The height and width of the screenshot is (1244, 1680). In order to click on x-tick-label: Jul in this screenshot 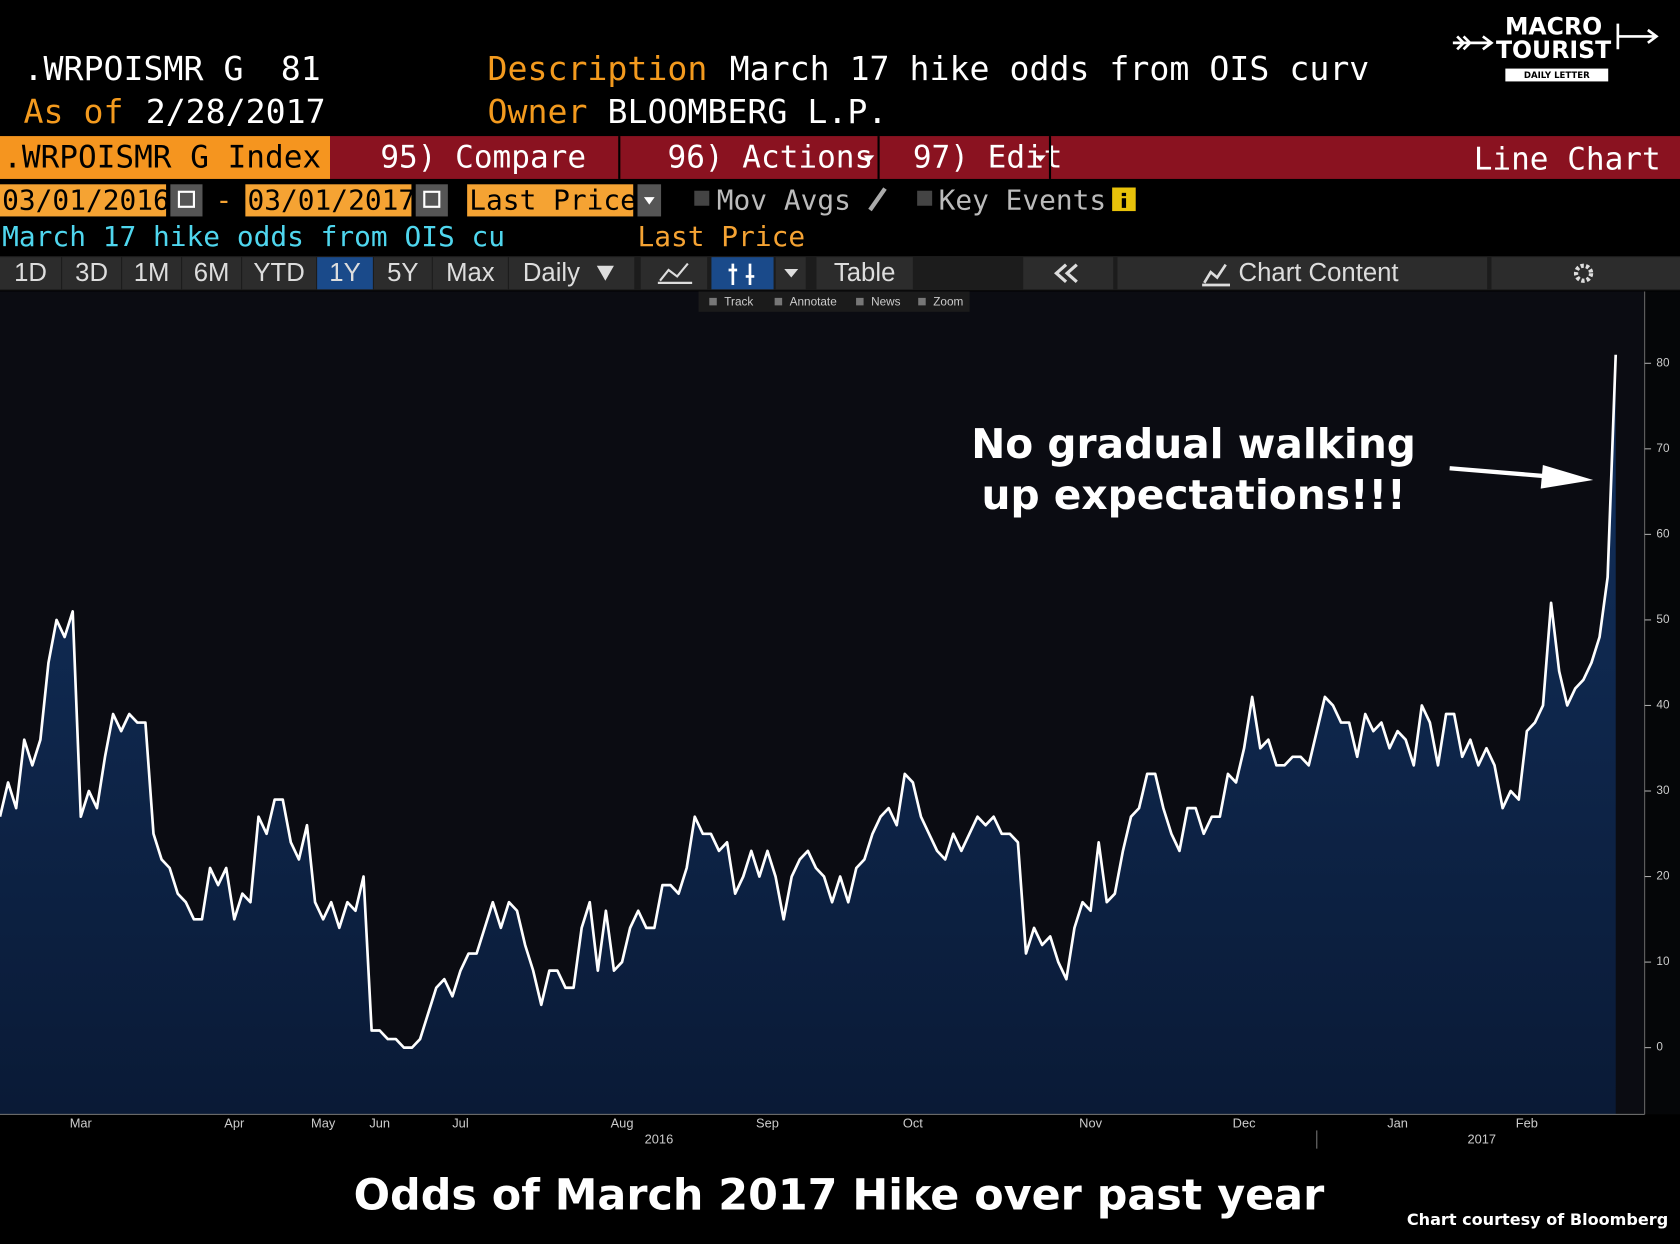, I will do `click(460, 1122)`.